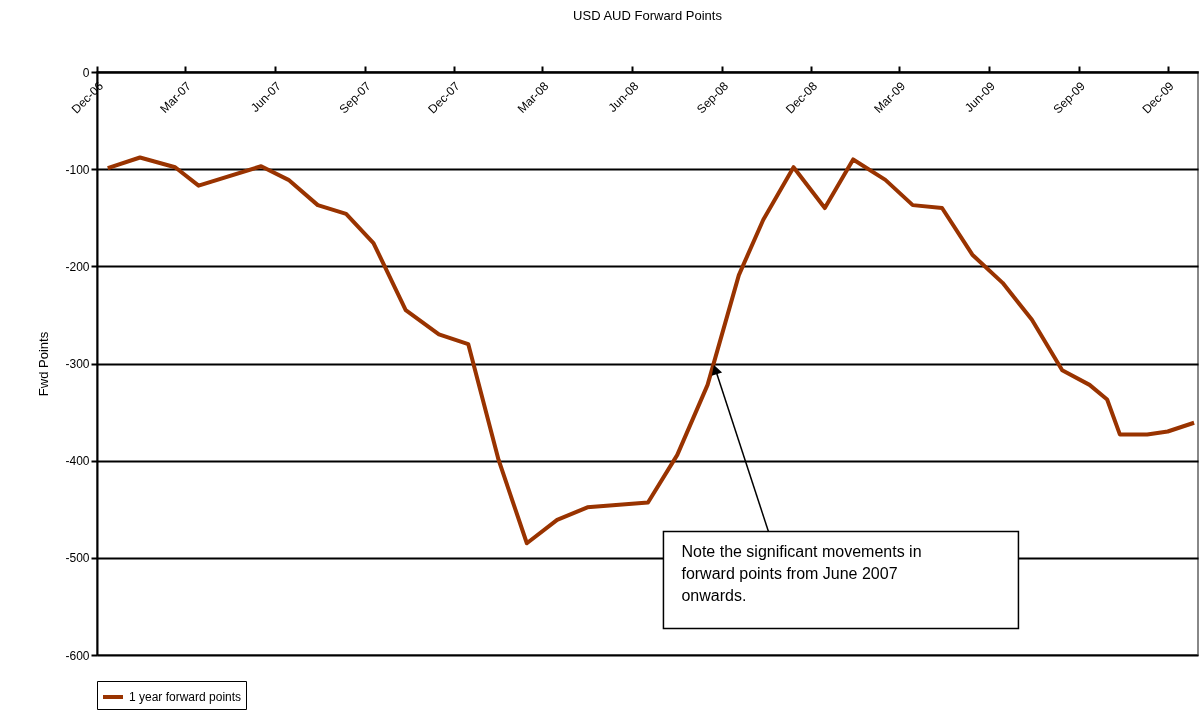 This screenshot has height=710, width=1203. I want to click on y-tick-label: -500, so click(77, 558).